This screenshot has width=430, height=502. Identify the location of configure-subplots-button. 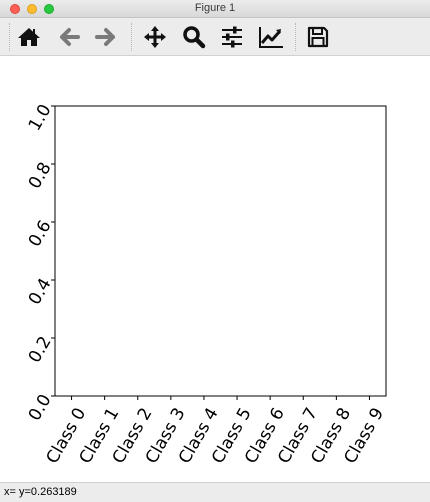
(232, 37).